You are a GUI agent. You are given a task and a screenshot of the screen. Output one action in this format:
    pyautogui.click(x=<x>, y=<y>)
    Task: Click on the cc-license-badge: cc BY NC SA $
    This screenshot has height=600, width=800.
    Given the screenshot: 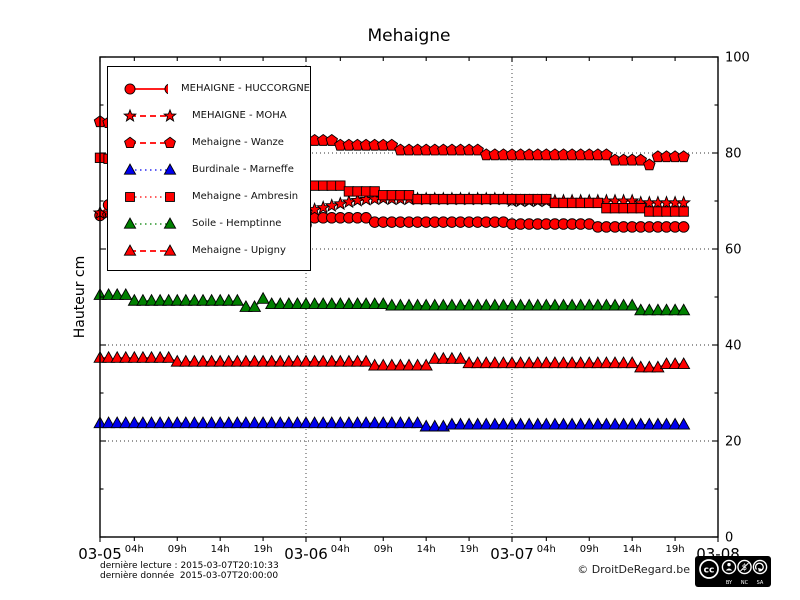 What is the action you would take?
    pyautogui.click(x=733, y=571)
    